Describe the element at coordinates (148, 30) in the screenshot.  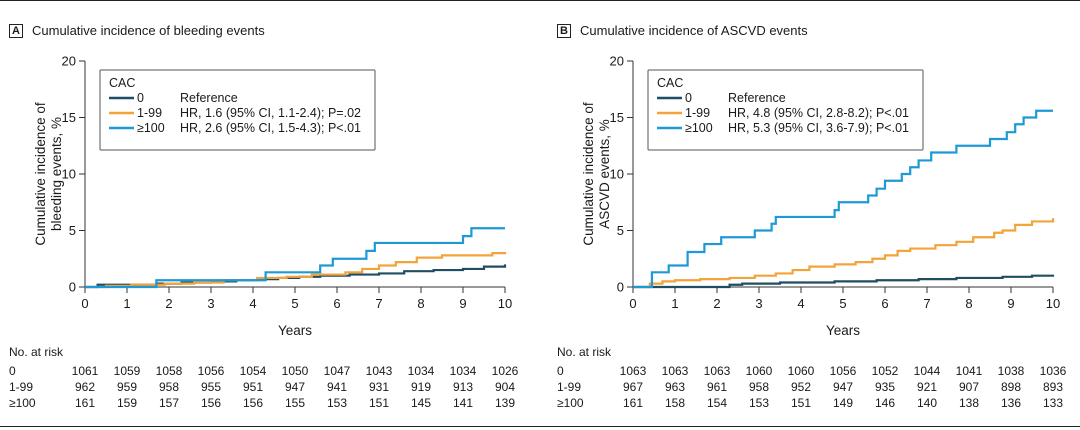
I see `panel-a-title: Cumulative incidence of bleeding events` at that location.